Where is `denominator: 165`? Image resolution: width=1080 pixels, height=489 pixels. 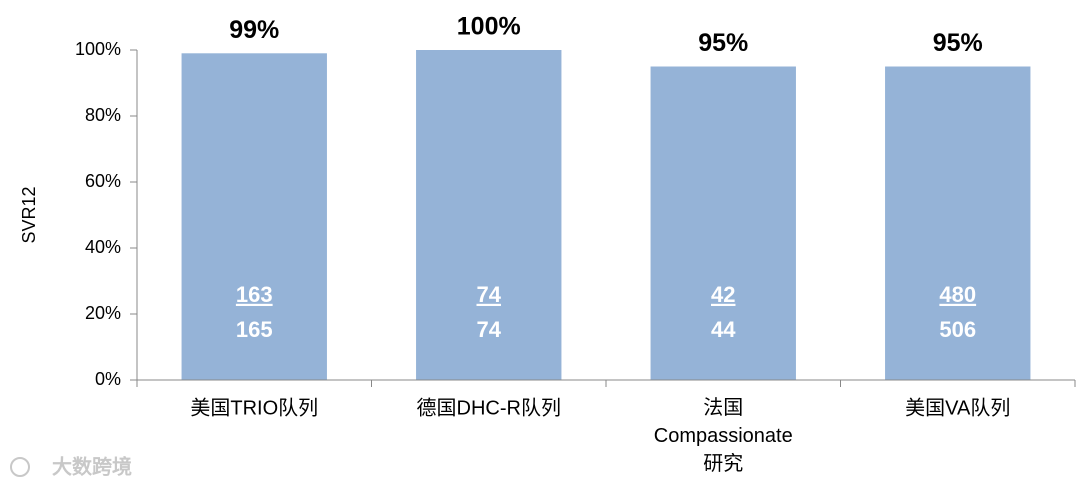 denominator: 165 is located at coordinates (254, 329).